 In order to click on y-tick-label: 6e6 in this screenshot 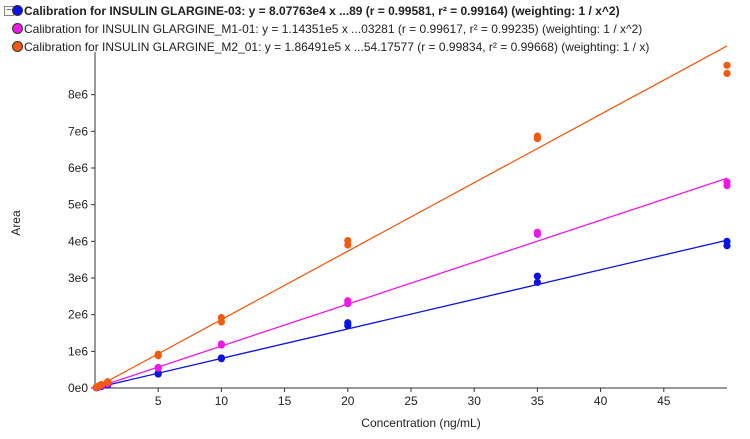, I will do `click(78, 168)`.